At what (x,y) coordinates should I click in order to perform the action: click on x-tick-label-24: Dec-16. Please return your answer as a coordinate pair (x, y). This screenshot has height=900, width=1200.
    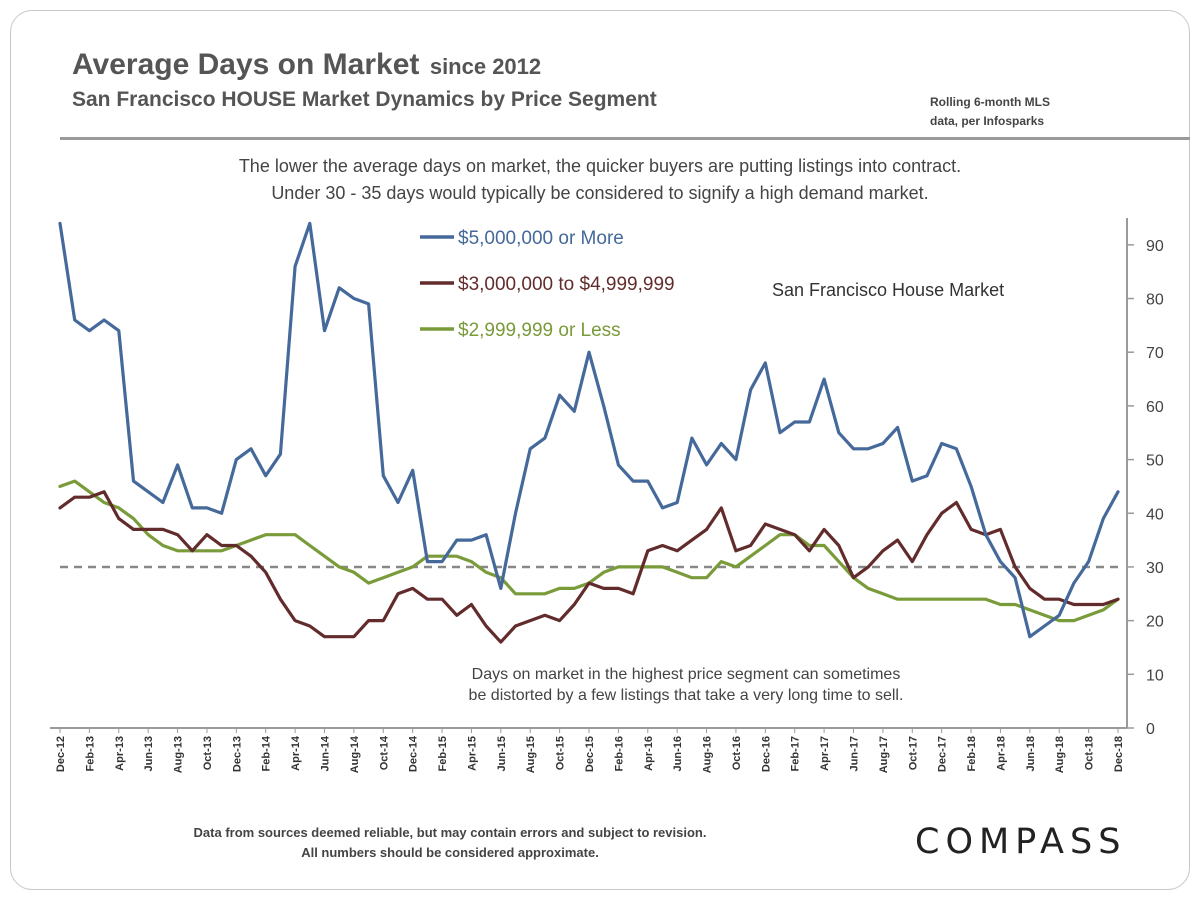
    Looking at the image, I should click on (766, 754).